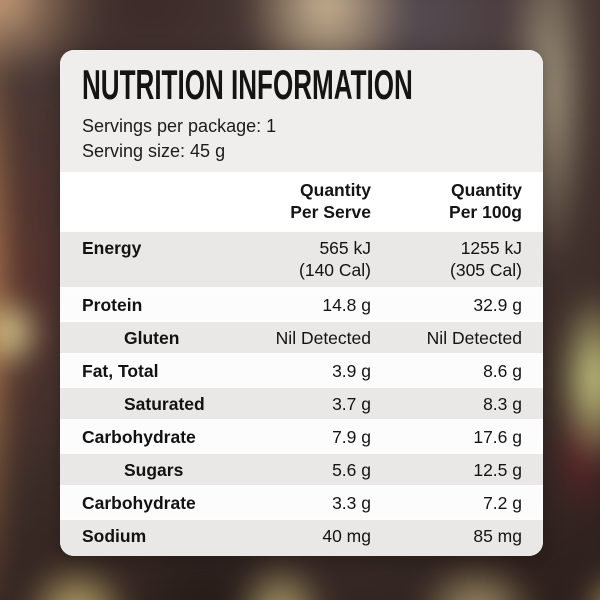 The height and width of the screenshot is (600, 600). Describe the element at coordinates (112, 304) in the screenshot. I see `row-label: Protein` at that location.